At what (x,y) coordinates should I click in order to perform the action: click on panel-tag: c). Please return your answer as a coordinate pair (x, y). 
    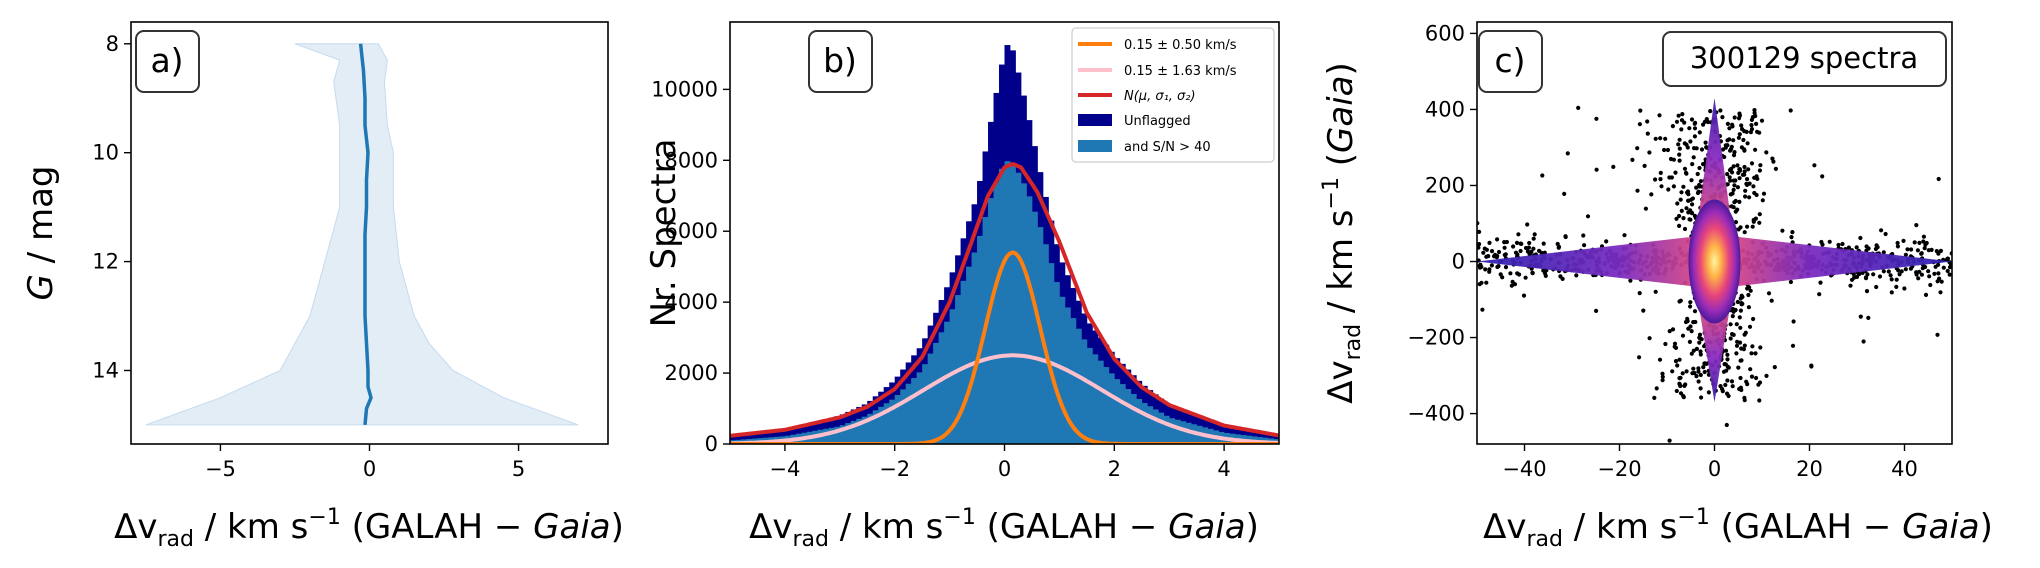
    Looking at the image, I should click on (1509, 60).